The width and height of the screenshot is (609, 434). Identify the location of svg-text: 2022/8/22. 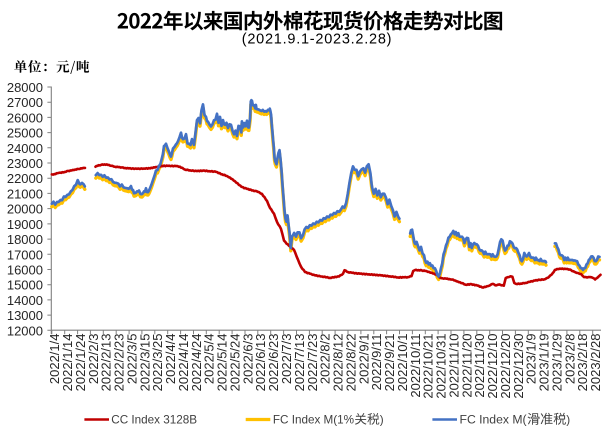
(350, 363).